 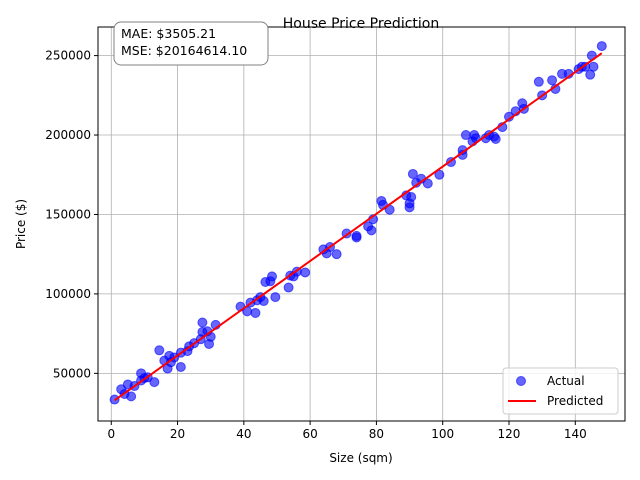 I want to click on legend-predicted-label: Predicted, so click(x=575, y=401).